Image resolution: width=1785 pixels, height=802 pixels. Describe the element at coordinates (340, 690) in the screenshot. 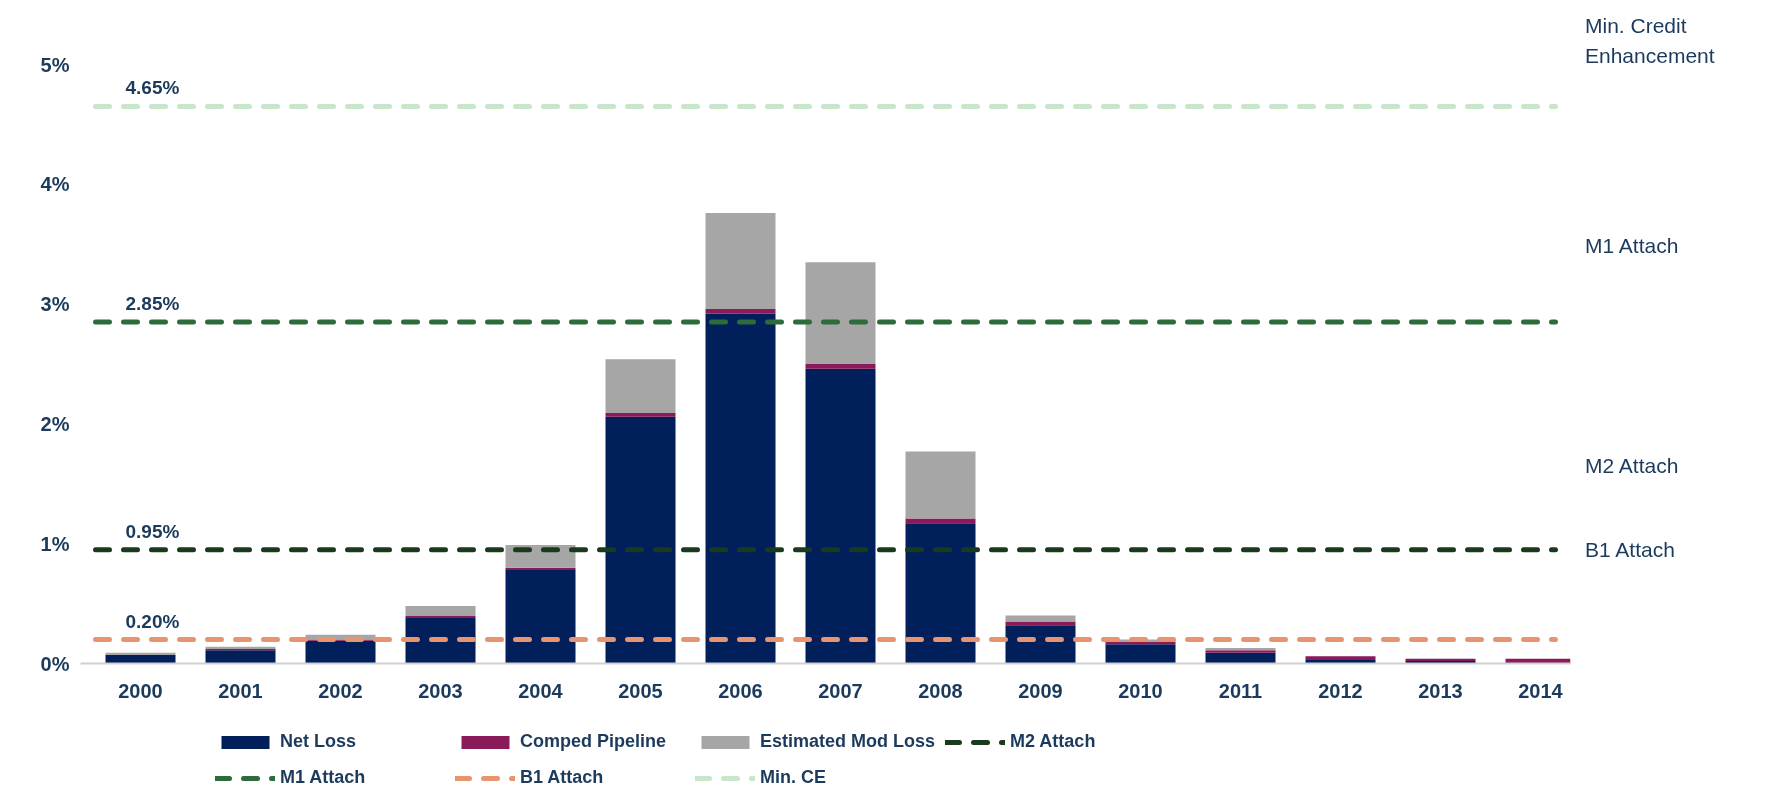

I see `x-tick-label: 2002` at that location.